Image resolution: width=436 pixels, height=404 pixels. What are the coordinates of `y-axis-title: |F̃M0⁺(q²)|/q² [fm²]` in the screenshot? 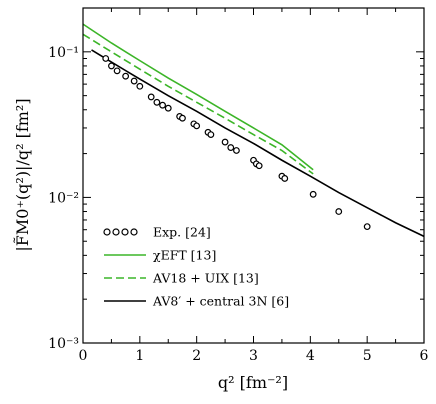 It's located at (22, 174).